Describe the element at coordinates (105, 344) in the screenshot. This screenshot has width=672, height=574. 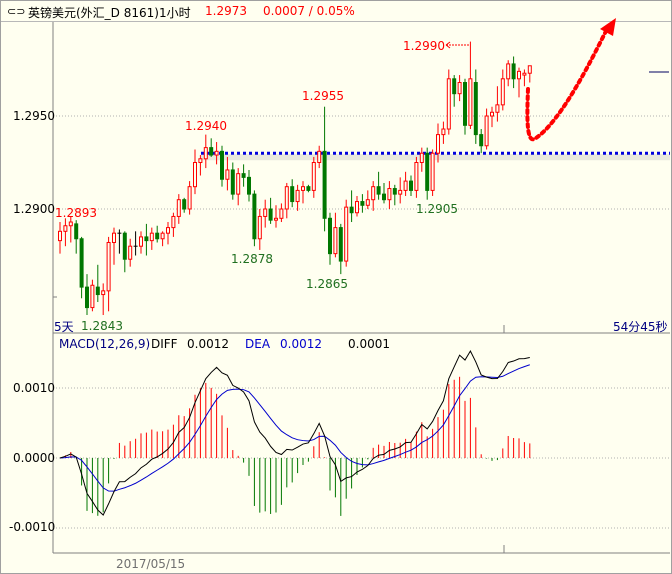
I see `macd-label: MACD(12,26,9)` at that location.